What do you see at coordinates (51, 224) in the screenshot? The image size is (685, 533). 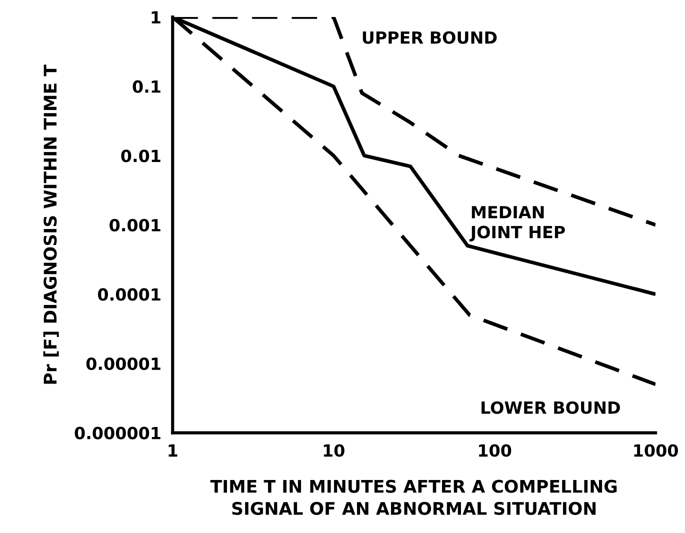 I see `y-axis-title: Pr [F] DIAGNOSIS WITHIN TIME T` at bounding box center [51, 224].